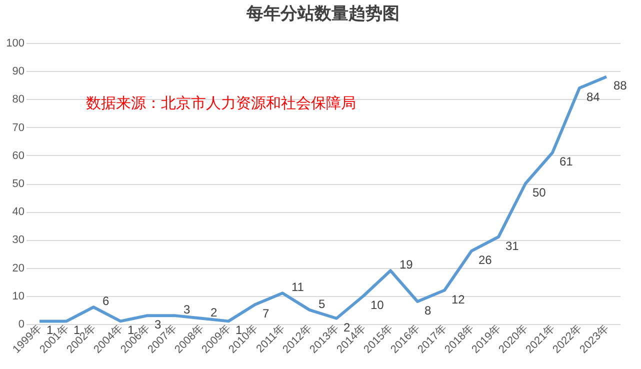  Describe the element at coordinates (539, 193) in the screenshot. I see `data-label: 50` at that location.